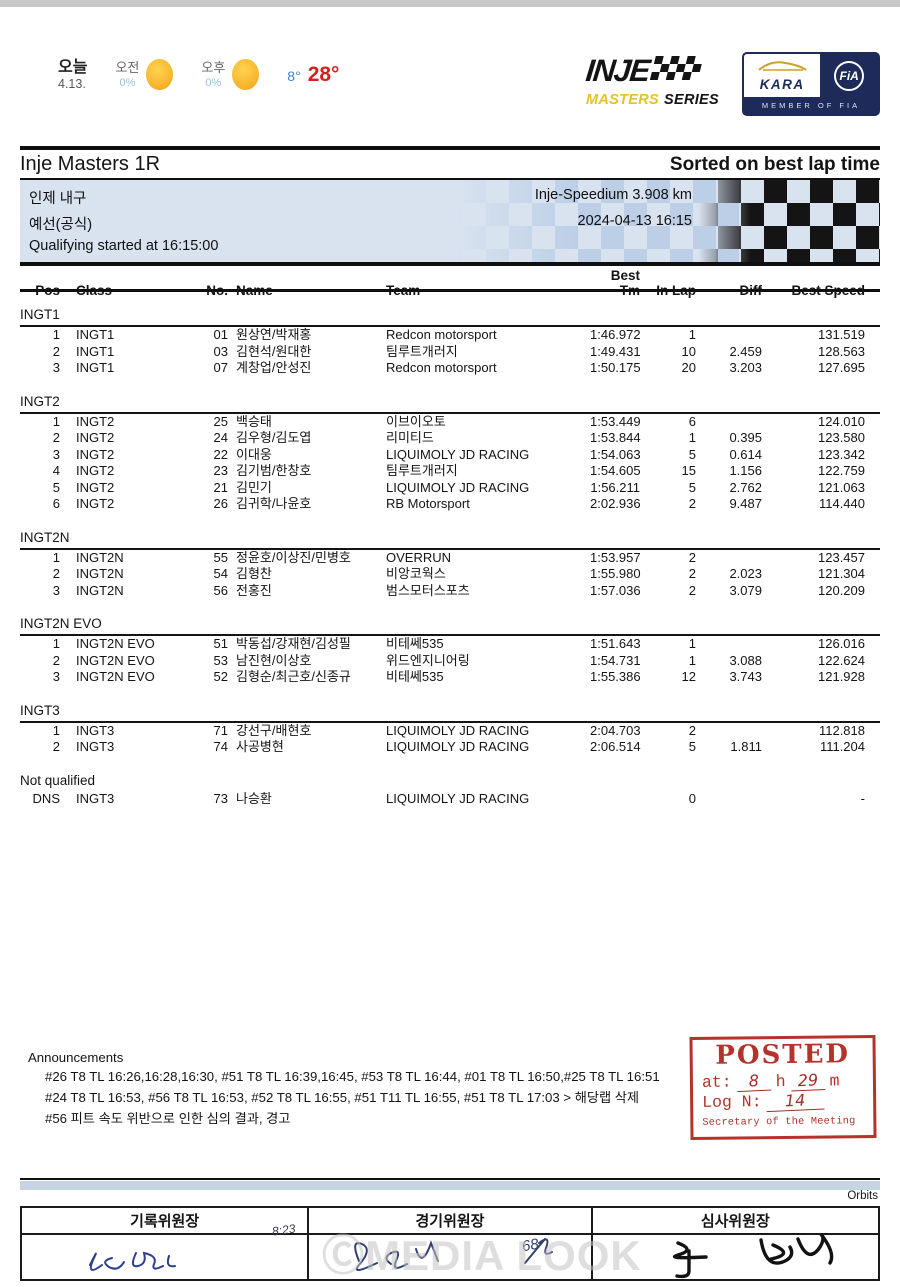 The height and width of the screenshot is (1287, 900). Describe the element at coordinates (450, 148) in the screenshot. I see `top-divider` at that location.